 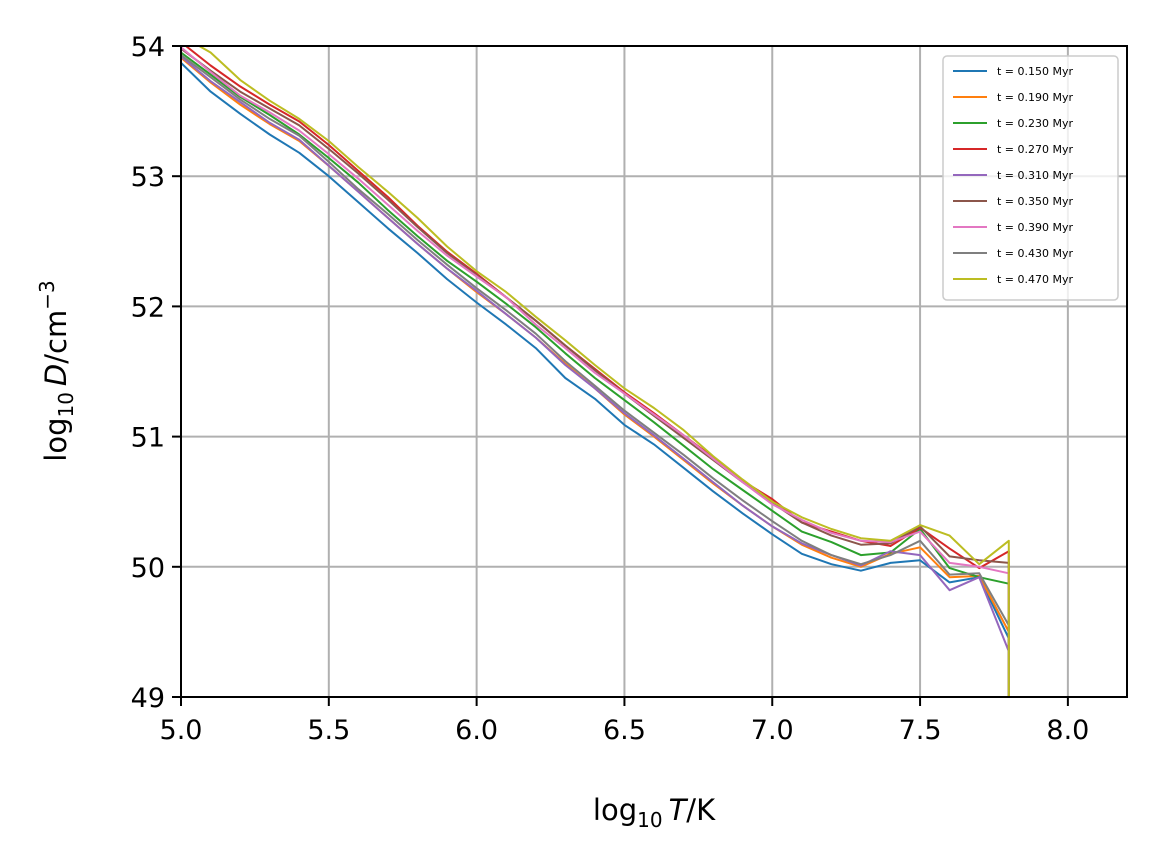 I want to click on y-tick-label: 49, so click(x=148, y=698).